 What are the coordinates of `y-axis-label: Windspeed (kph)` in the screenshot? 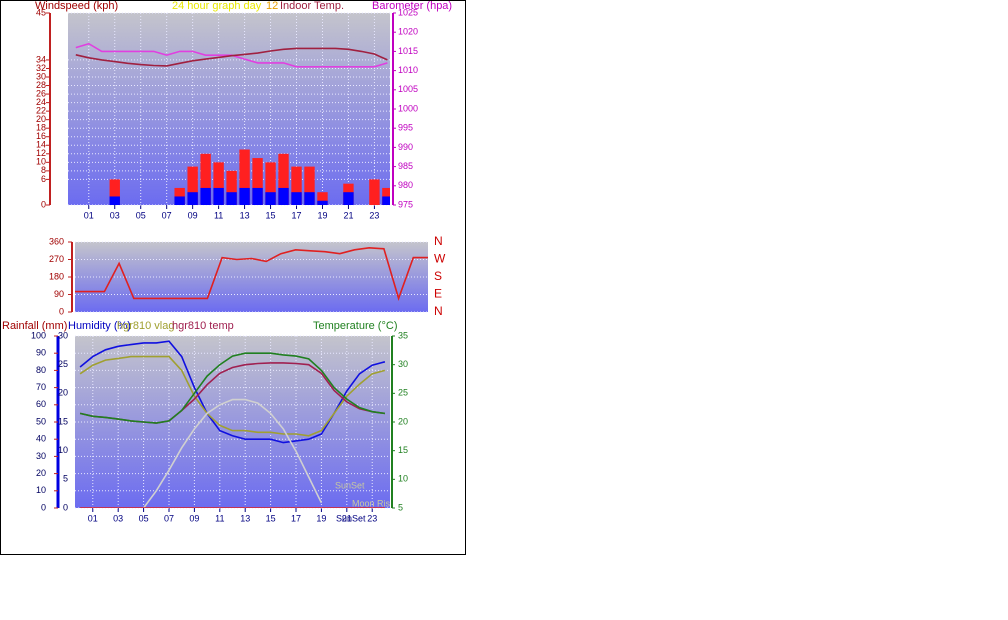 It's located at (76, 6).